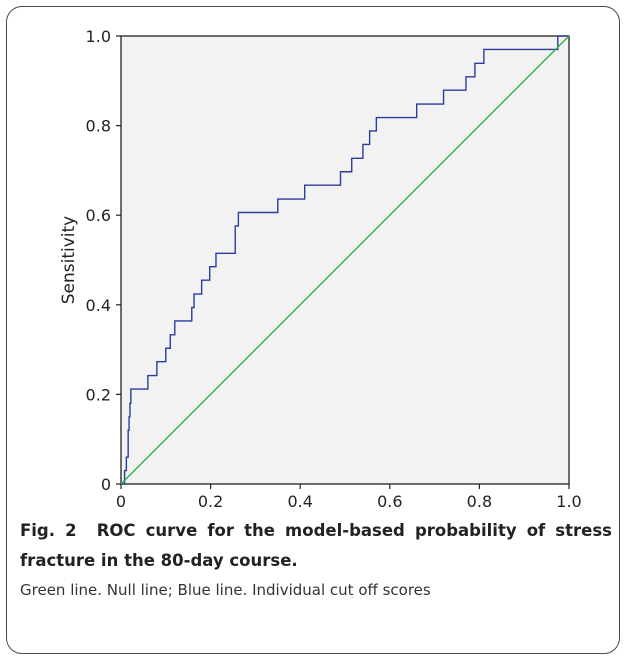 The image size is (627, 661). I want to click on y-axis-title: Sensitivity, so click(69, 260).